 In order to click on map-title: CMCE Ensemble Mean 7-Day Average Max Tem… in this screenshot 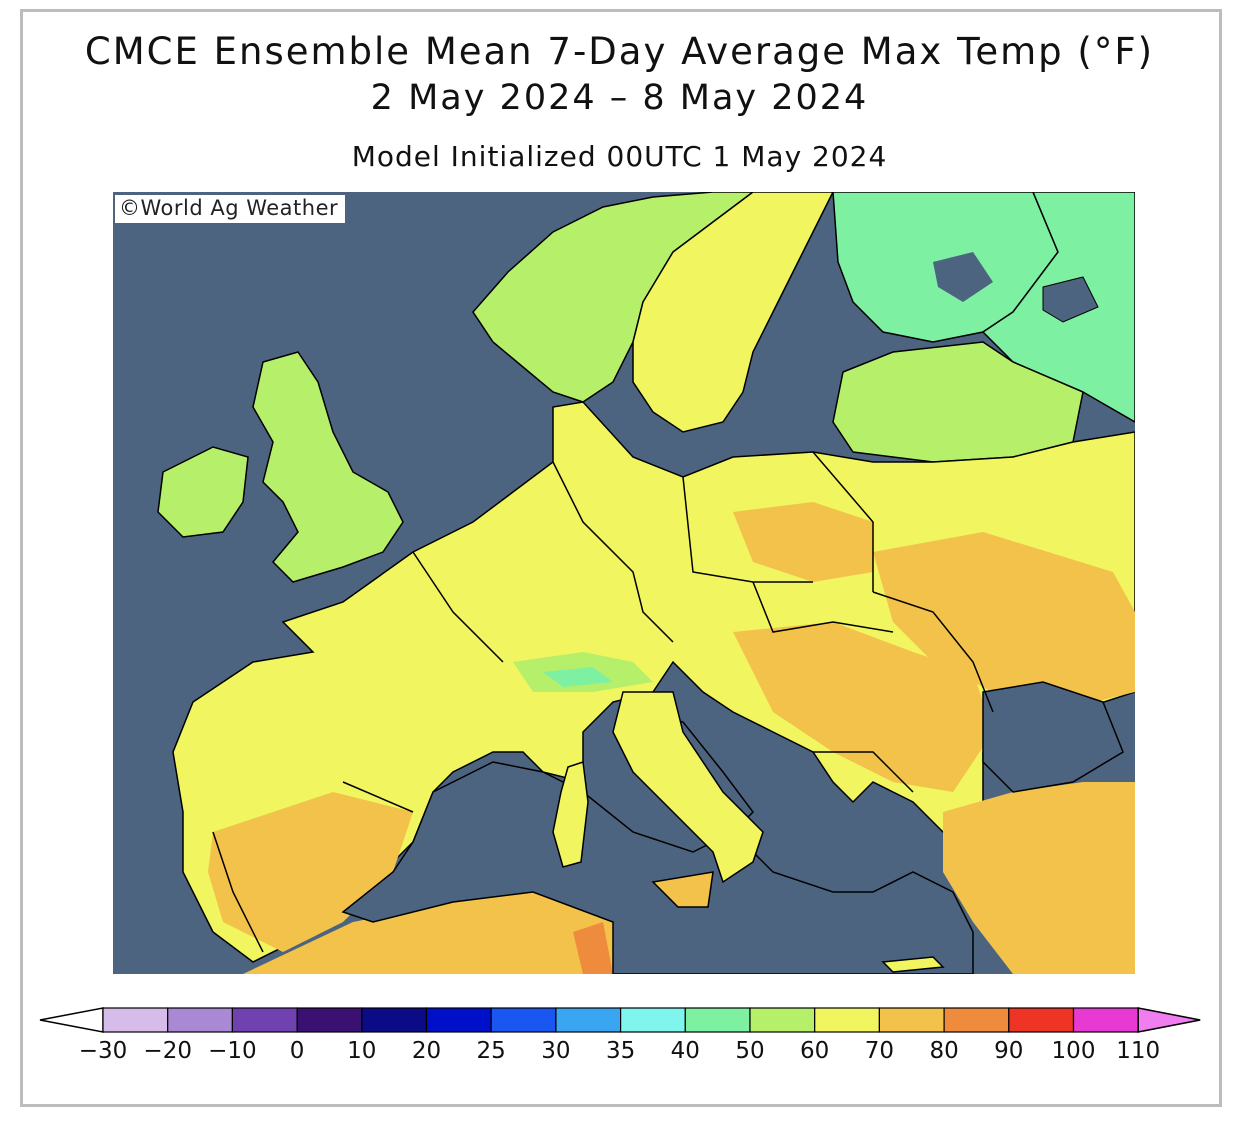, I will do `click(619, 51)`.